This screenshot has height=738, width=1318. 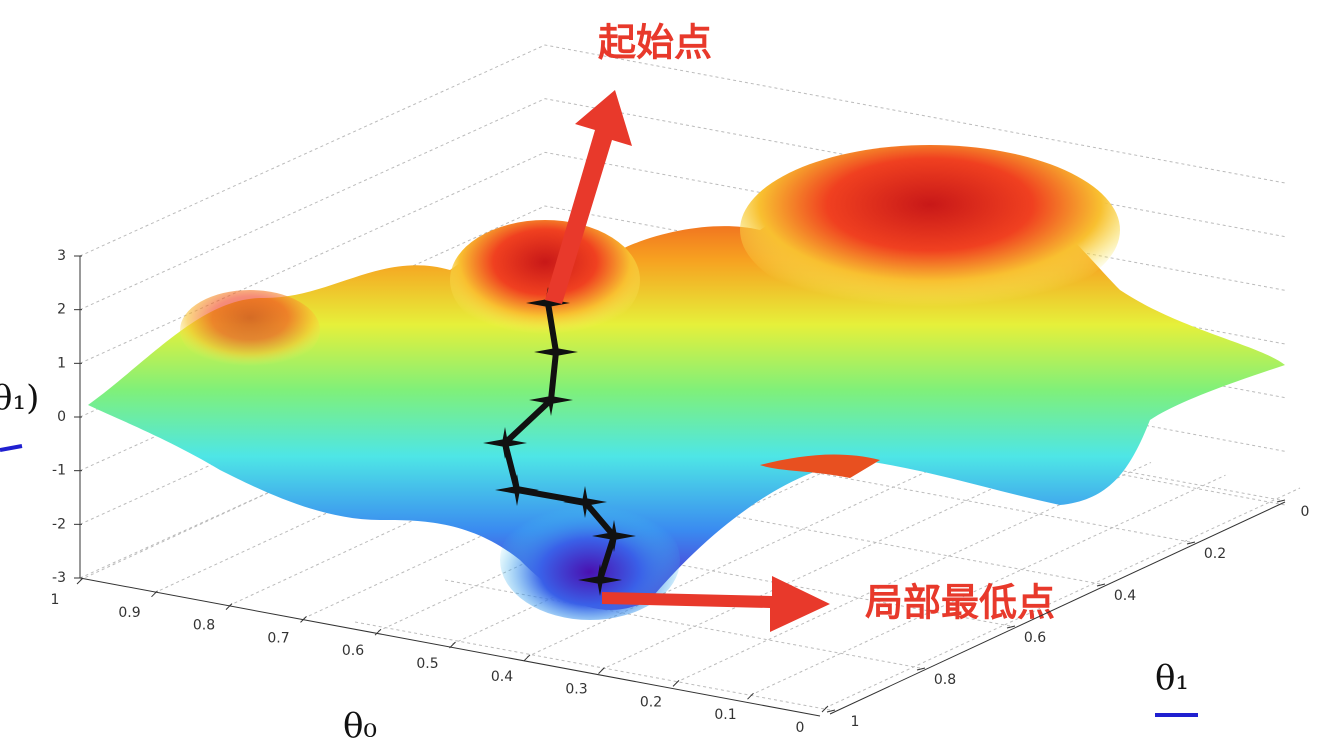 I want to click on annotation: 局部最低点, so click(x=960, y=603).